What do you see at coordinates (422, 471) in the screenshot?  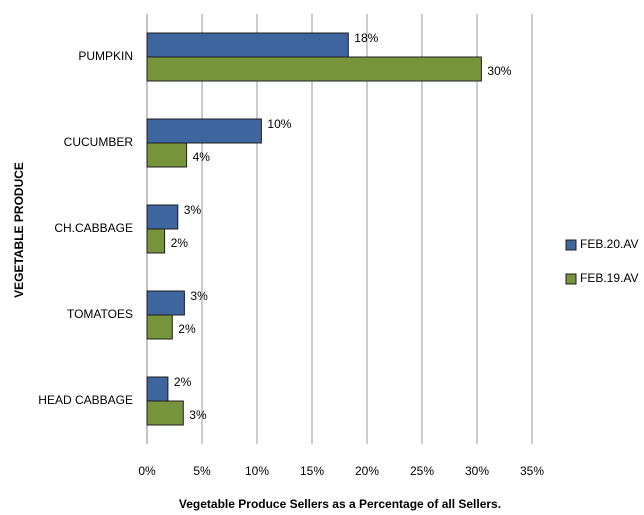 I see `x-tick-label: 25%` at bounding box center [422, 471].